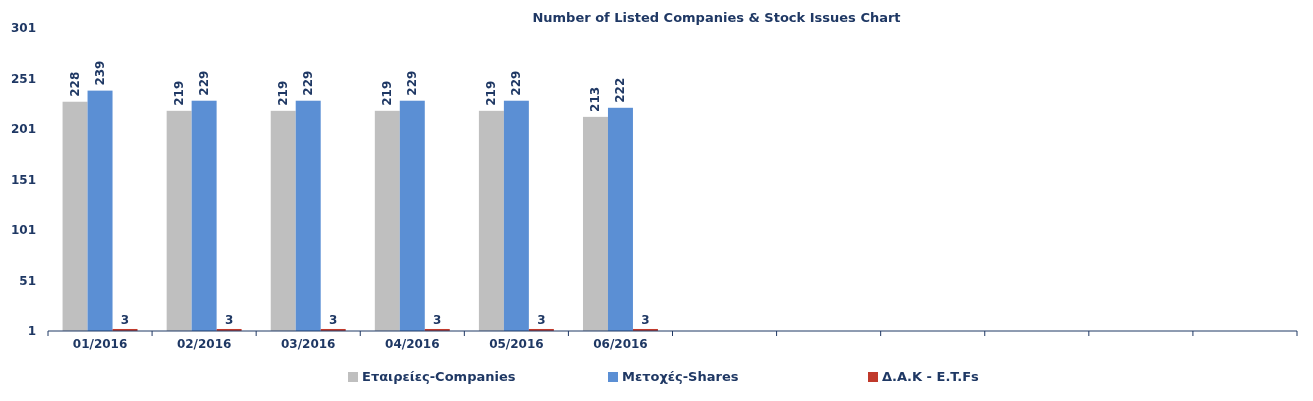  I want to click on x-tick-label: 03/2016, so click(308, 344).